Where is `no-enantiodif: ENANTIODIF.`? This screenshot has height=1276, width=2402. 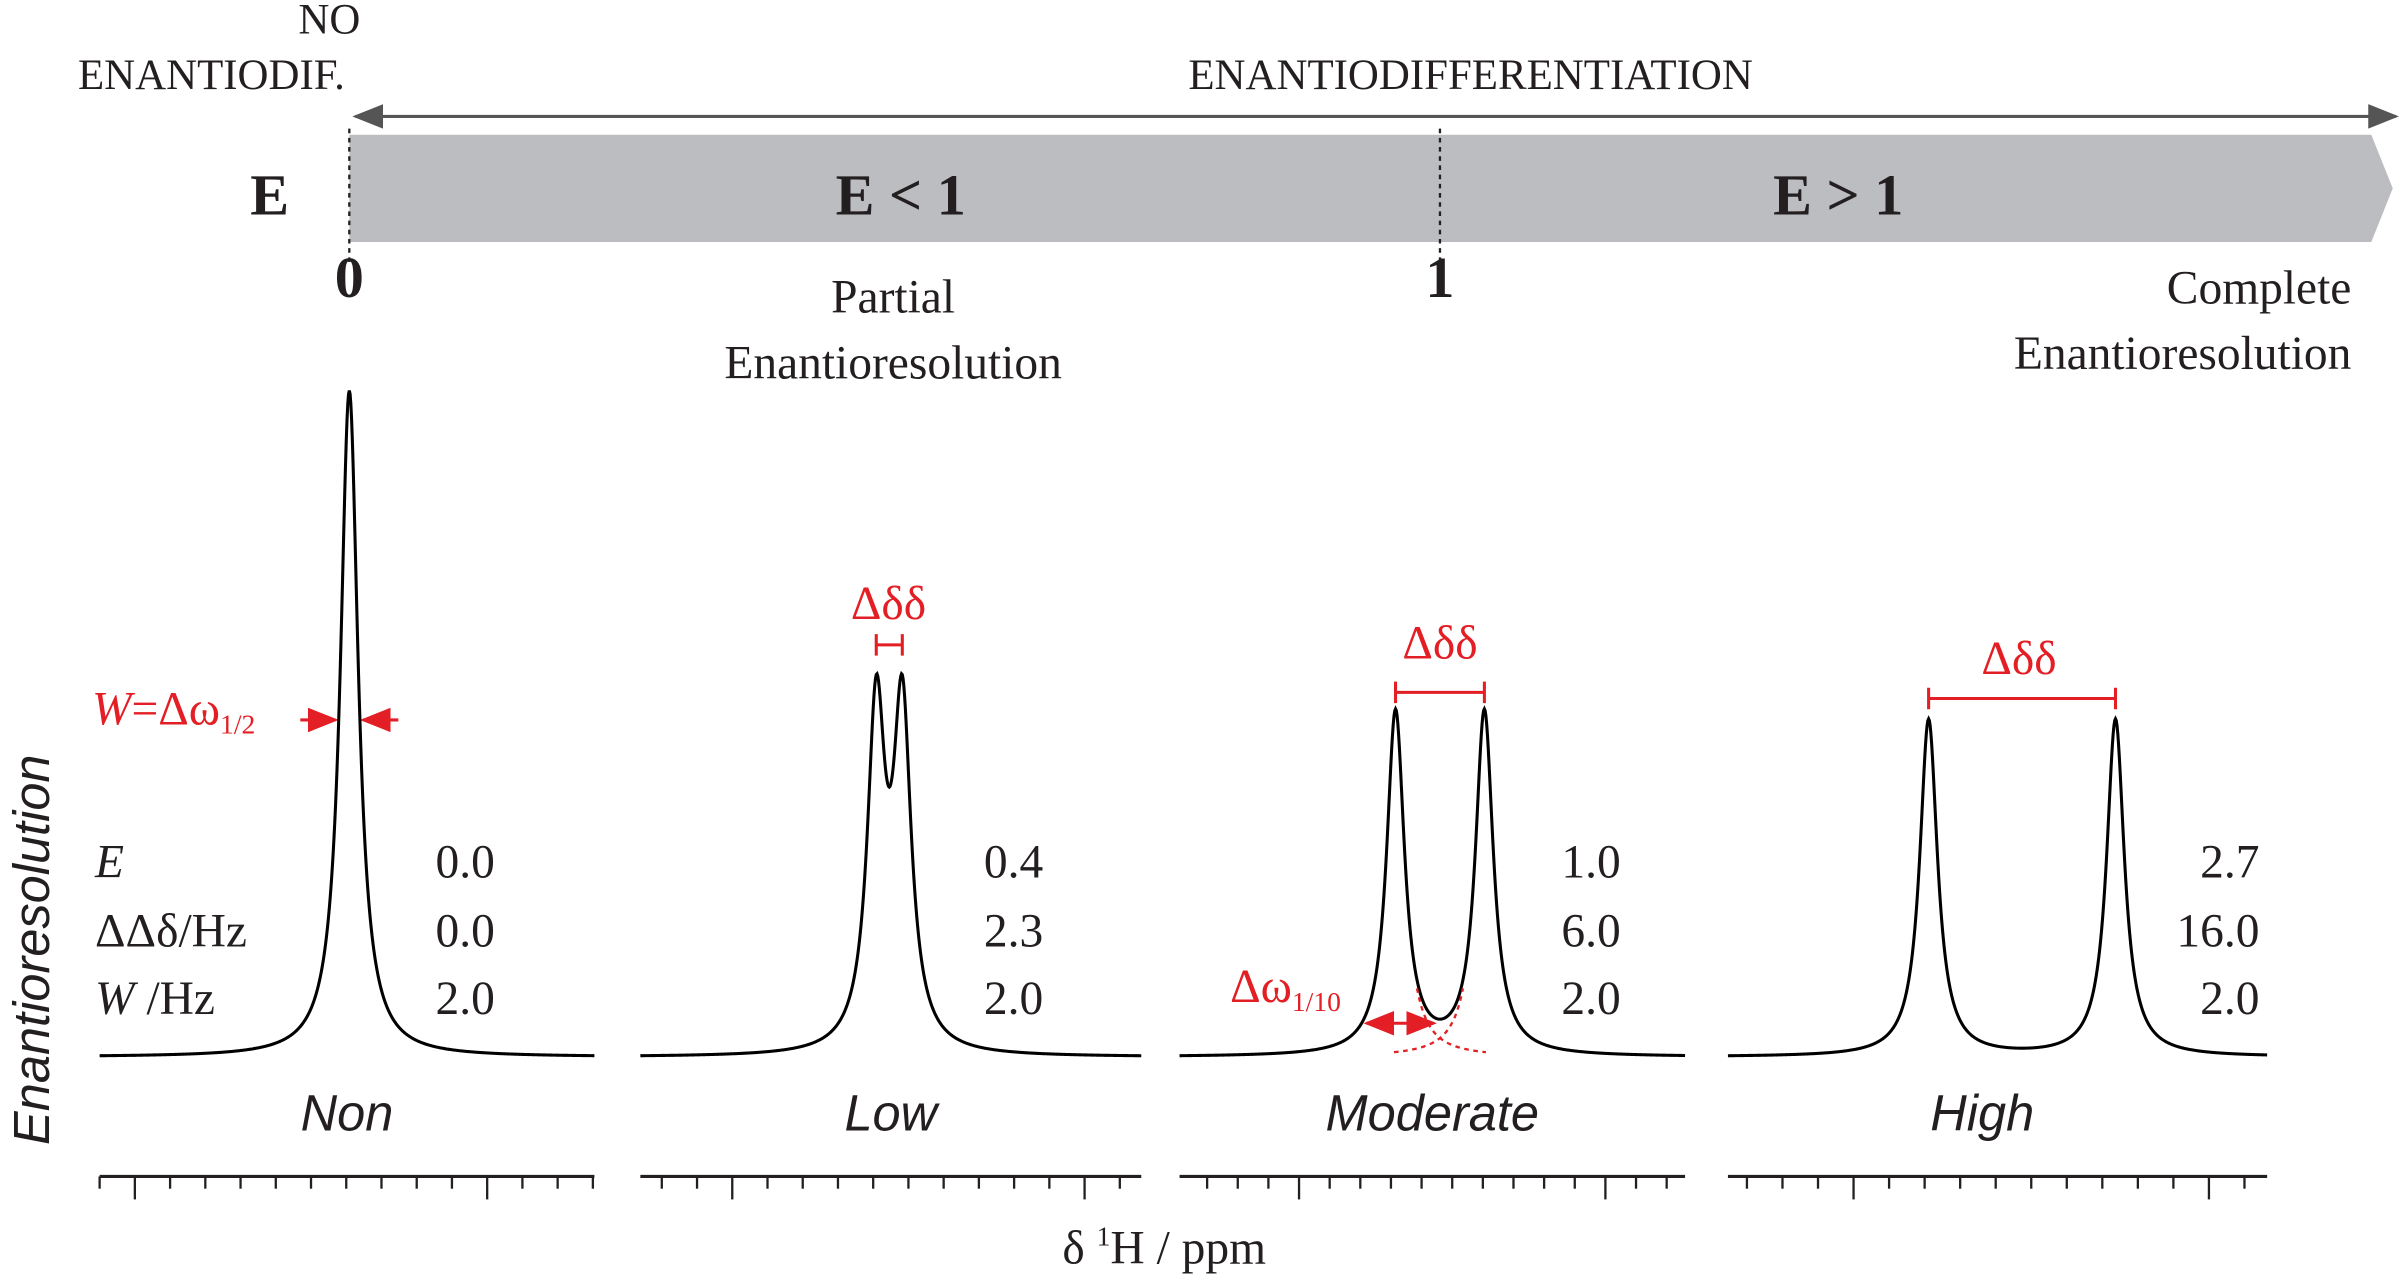
no-enantiodif: ENANTIODIF. is located at coordinates (211, 75).